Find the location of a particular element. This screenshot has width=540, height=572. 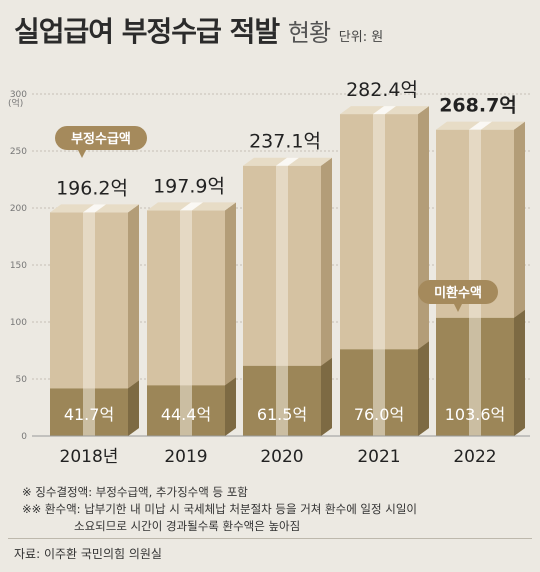

total-value-label-0: 196.2억 is located at coordinates (92, 188).